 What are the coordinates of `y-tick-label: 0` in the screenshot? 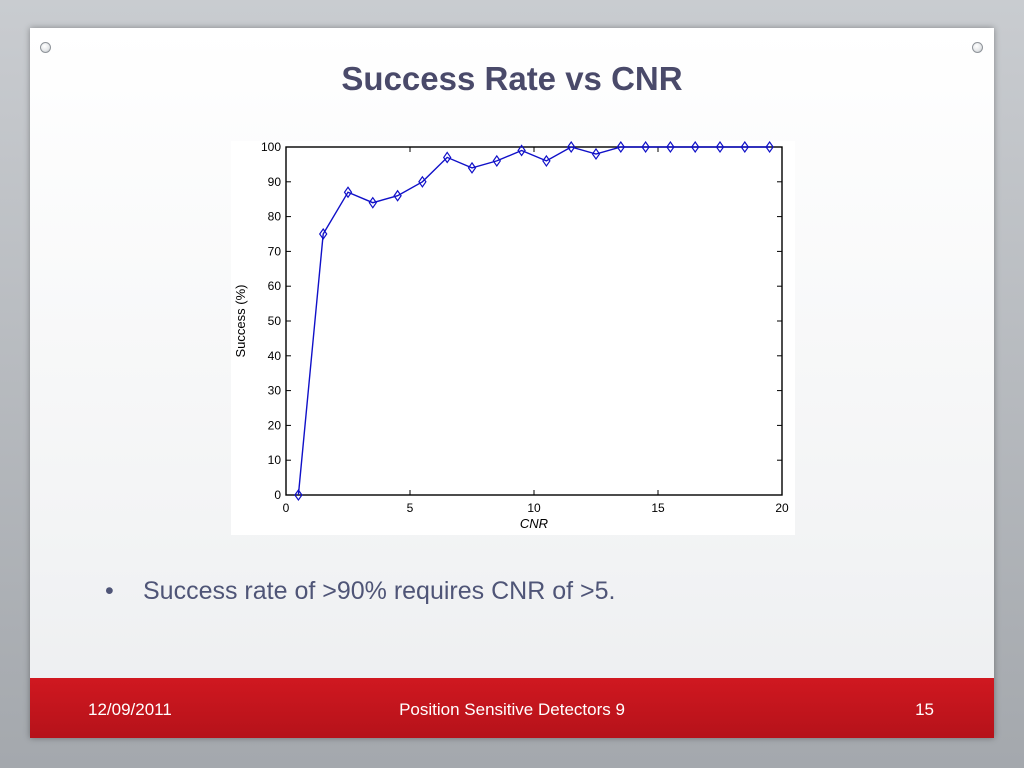 It's located at (277, 495).